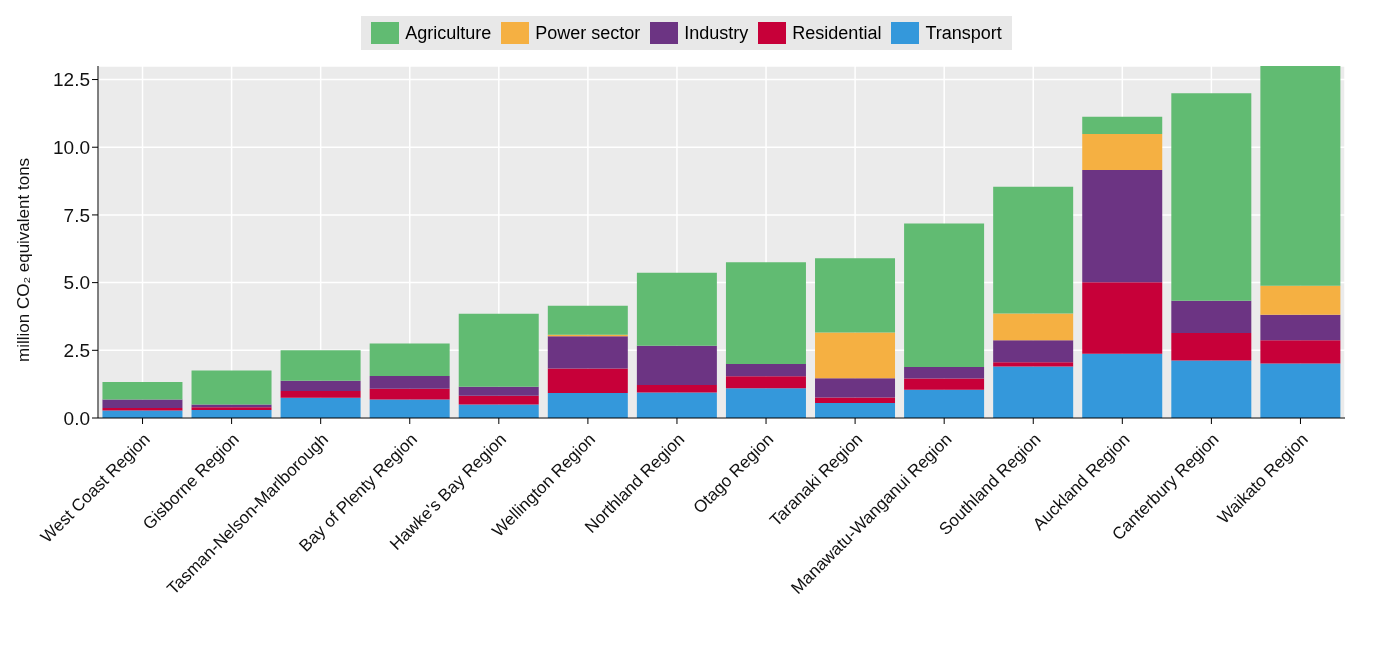 The height and width of the screenshot is (669, 1373). I want to click on y-axis-title: million CO₂ equivalent tons, so click(24, 259).